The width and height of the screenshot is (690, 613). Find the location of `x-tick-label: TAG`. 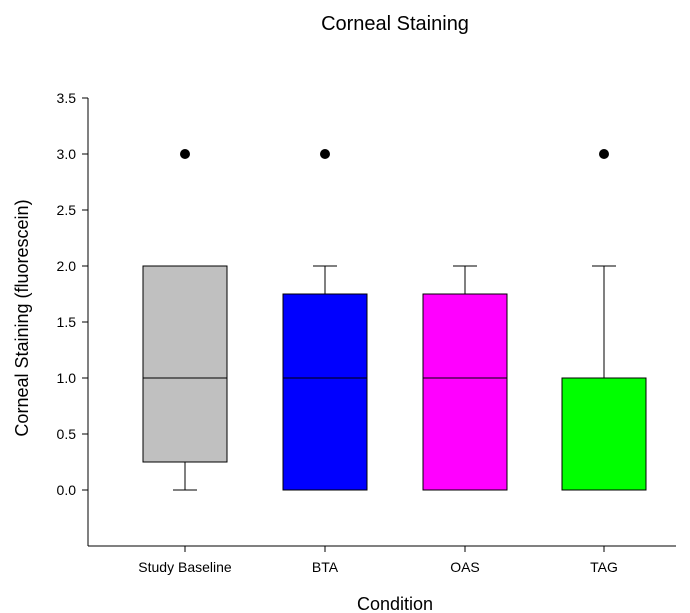

x-tick-label: TAG is located at coordinates (604, 567).